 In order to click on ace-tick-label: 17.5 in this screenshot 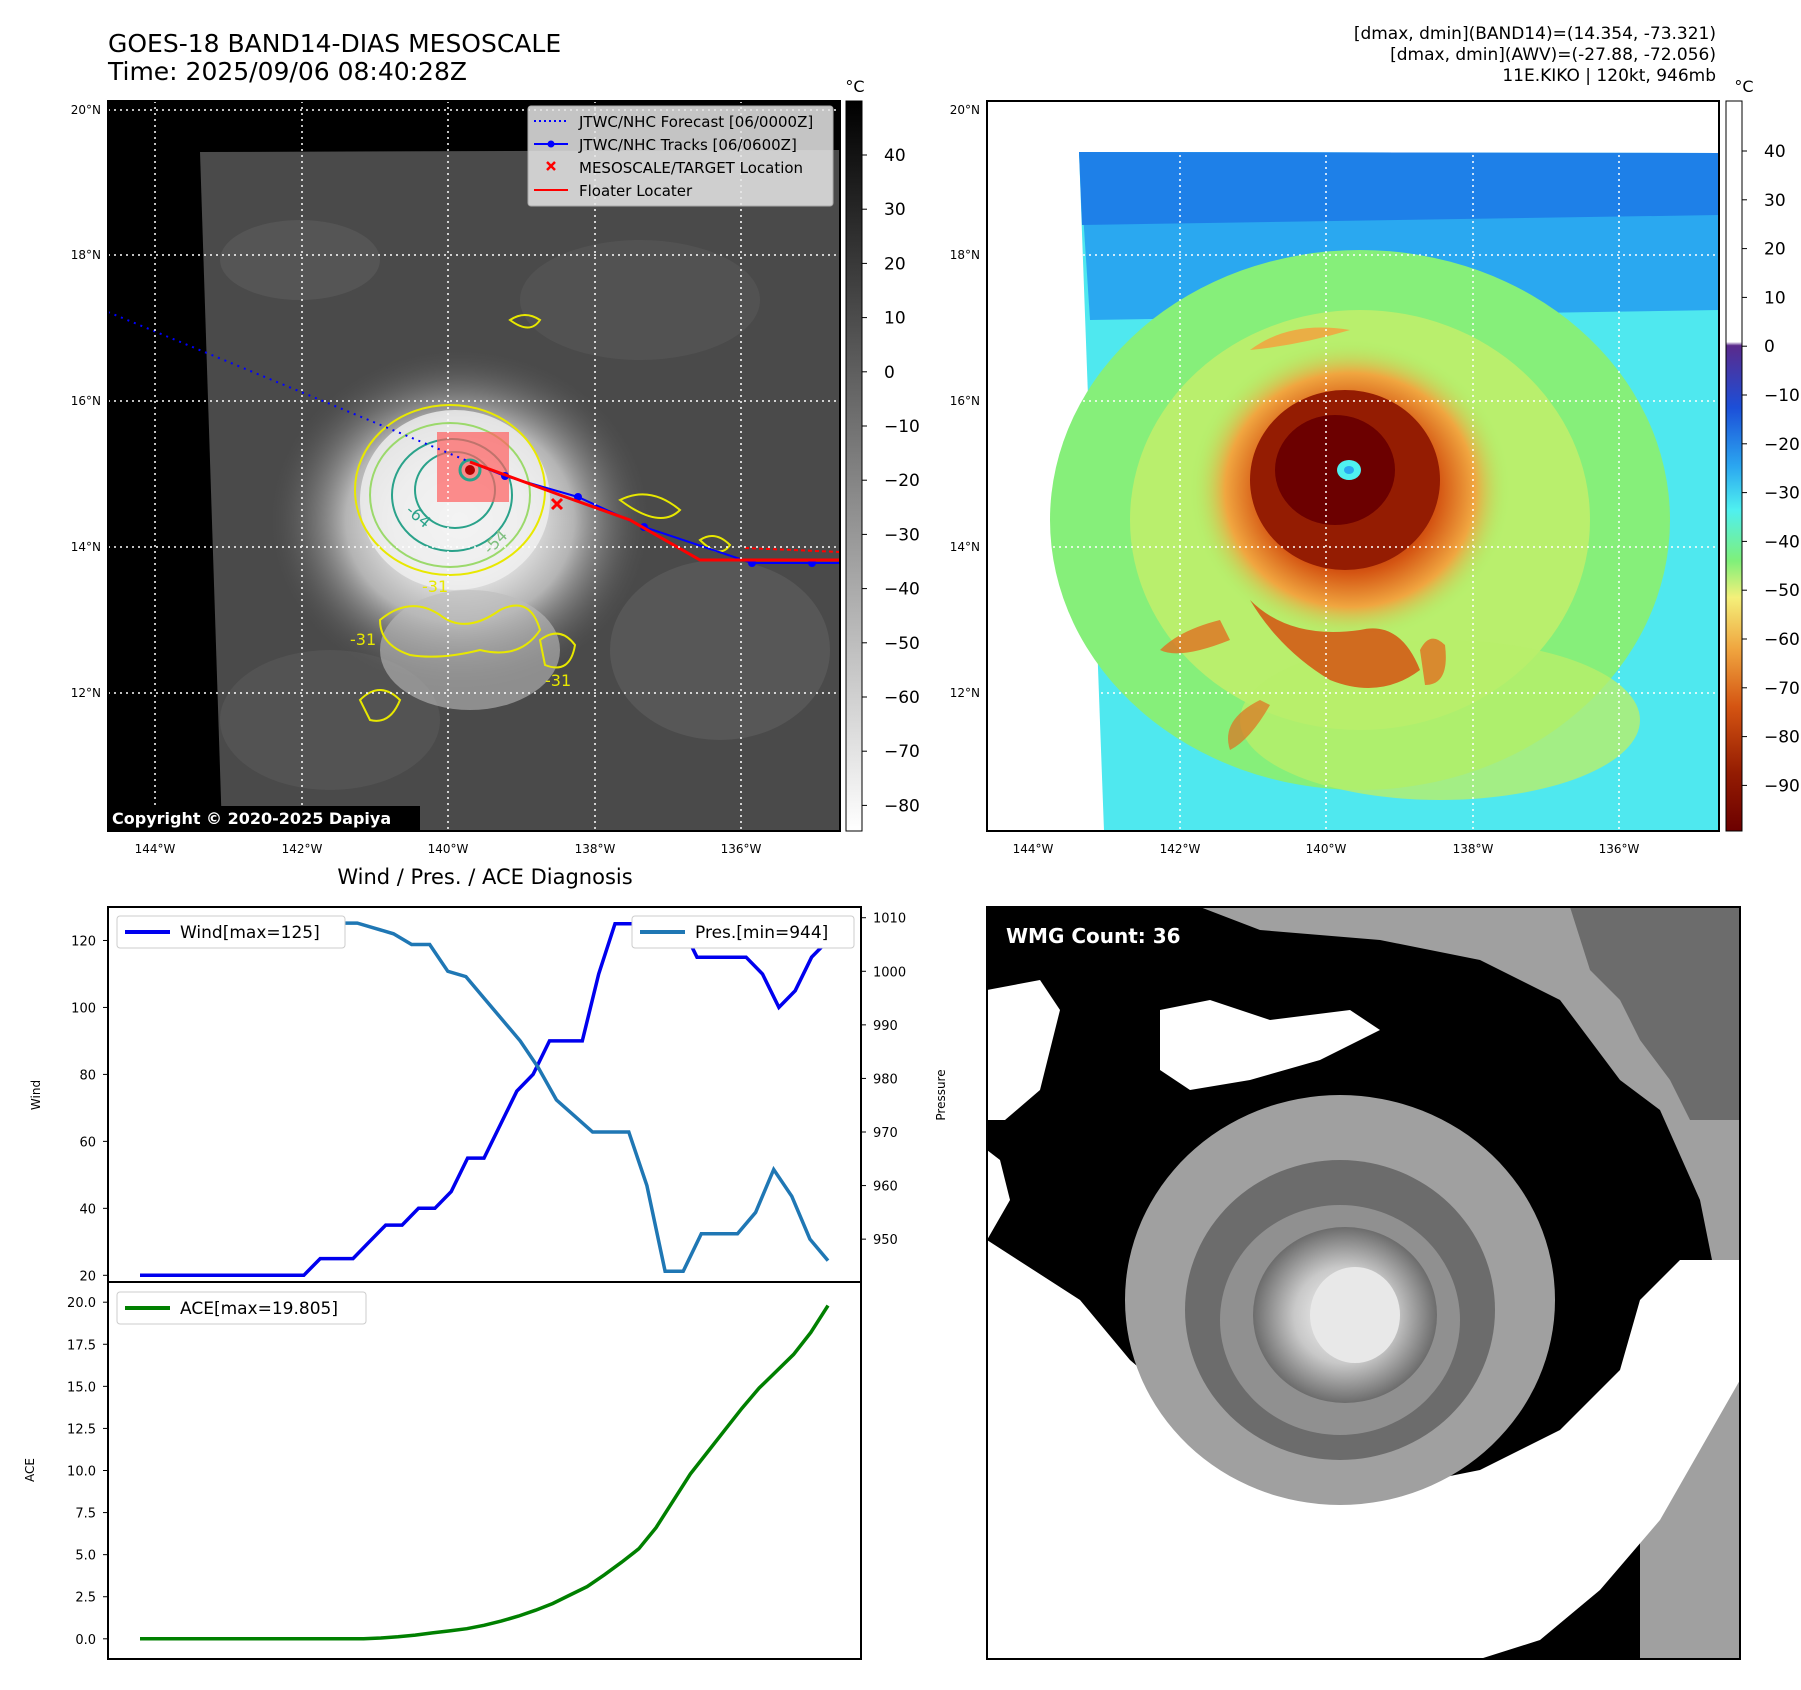, I will do `click(81, 1345)`.